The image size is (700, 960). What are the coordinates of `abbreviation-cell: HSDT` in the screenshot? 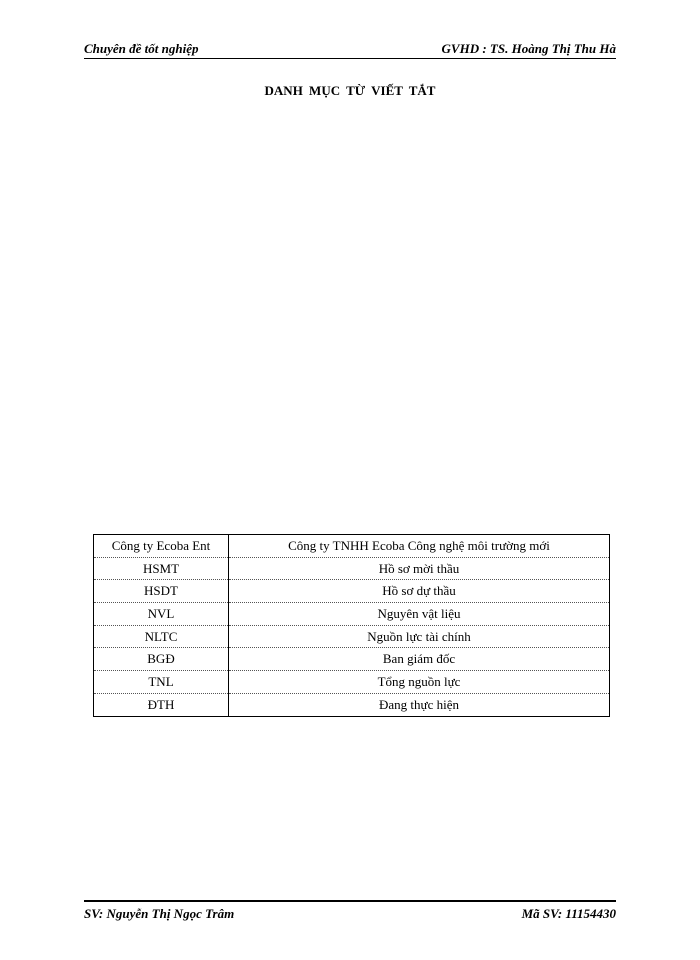 It's located at (161, 591).